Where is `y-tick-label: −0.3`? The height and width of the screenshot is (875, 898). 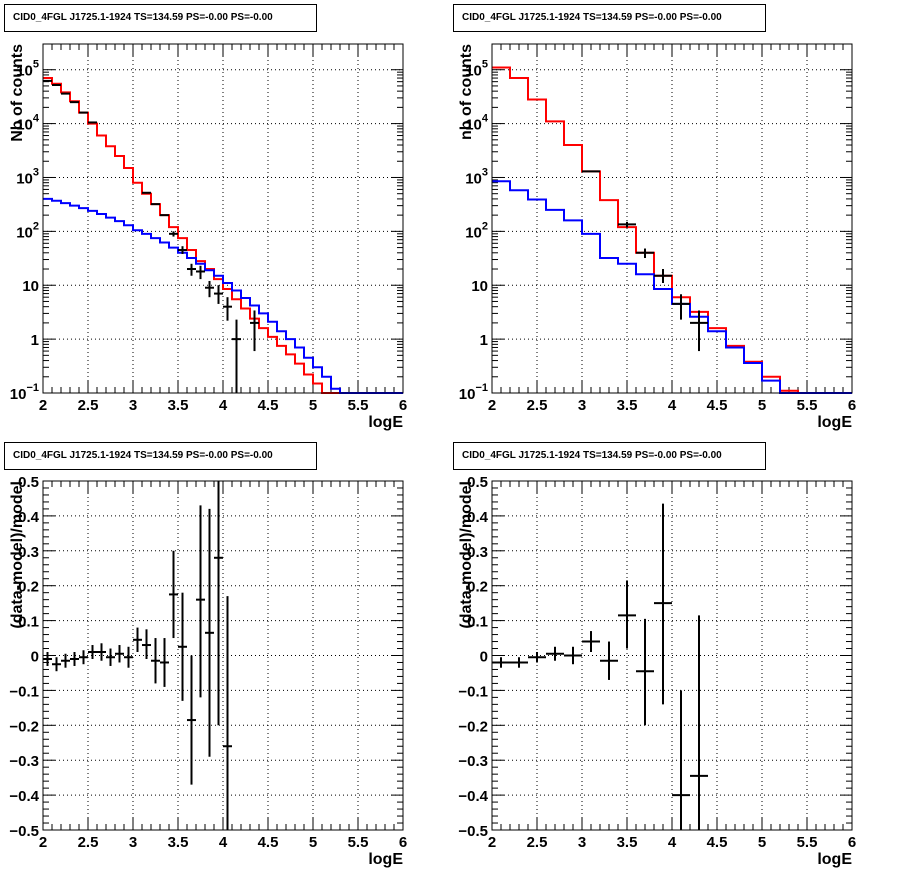 y-tick-label: −0.3 is located at coordinates (473, 761).